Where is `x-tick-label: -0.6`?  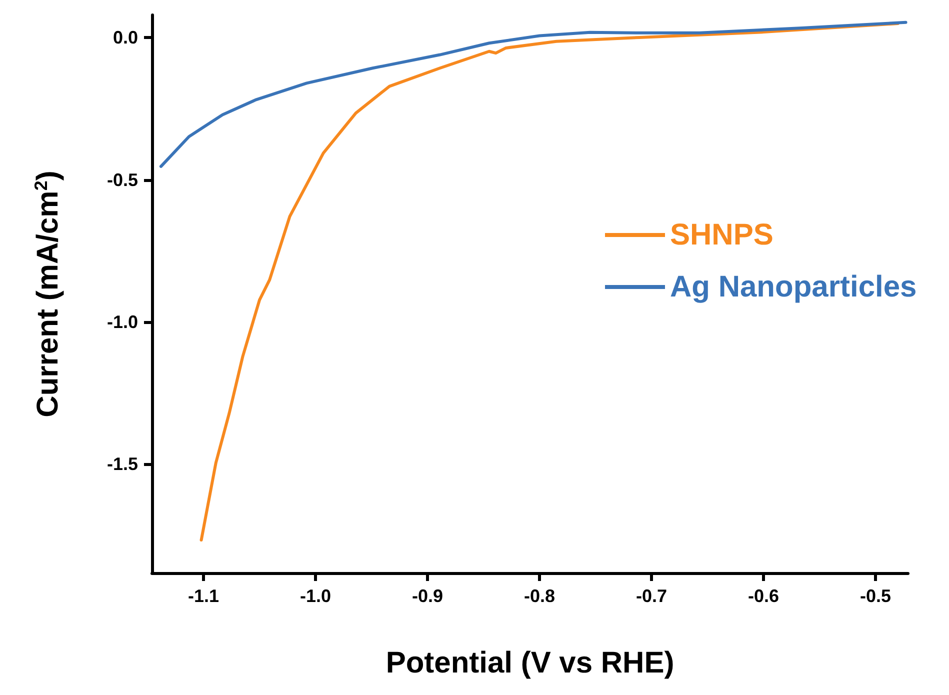
x-tick-label: -0.6 is located at coordinates (764, 596).